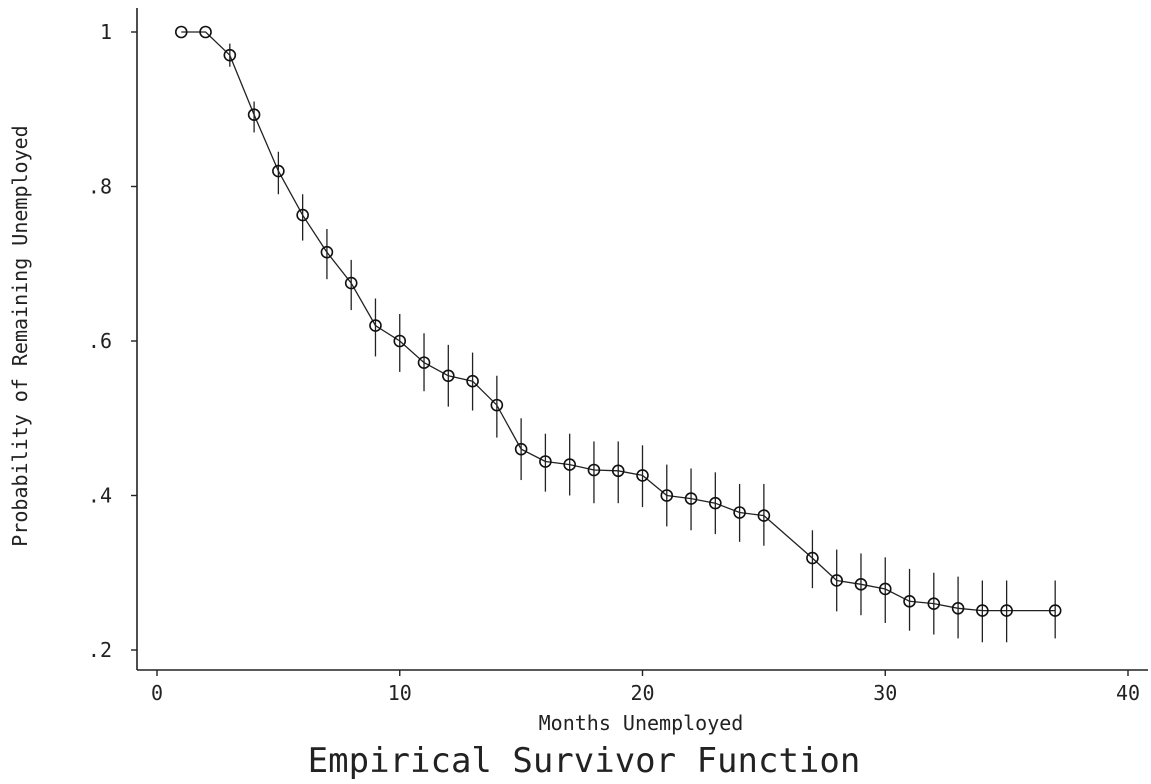 This screenshot has height=784, width=1151. Describe the element at coordinates (20, 335) in the screenshot. I see `y-axis-title: Probability of Remaining Unemployed` at that location.